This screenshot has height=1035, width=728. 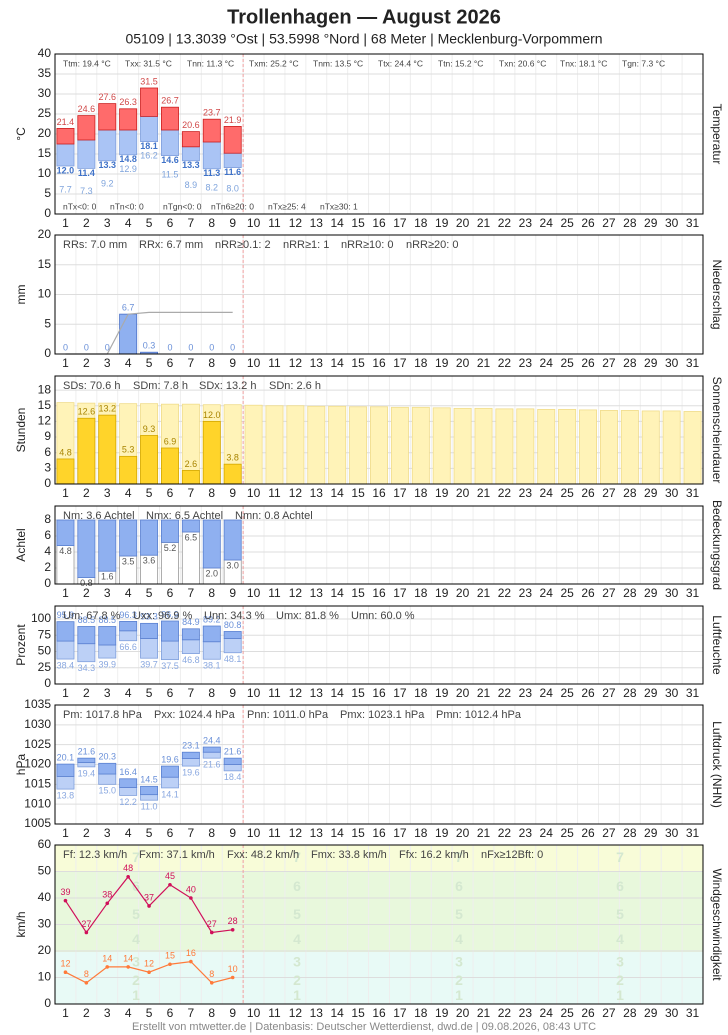 I want to click on data-label: 38, so click(x=107, y=895).